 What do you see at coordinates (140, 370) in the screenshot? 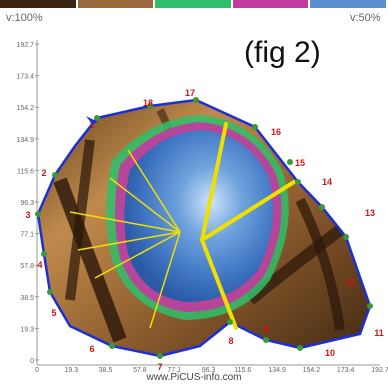
I see `x-tick-label: 57.8` at bounding box center [140, 370].